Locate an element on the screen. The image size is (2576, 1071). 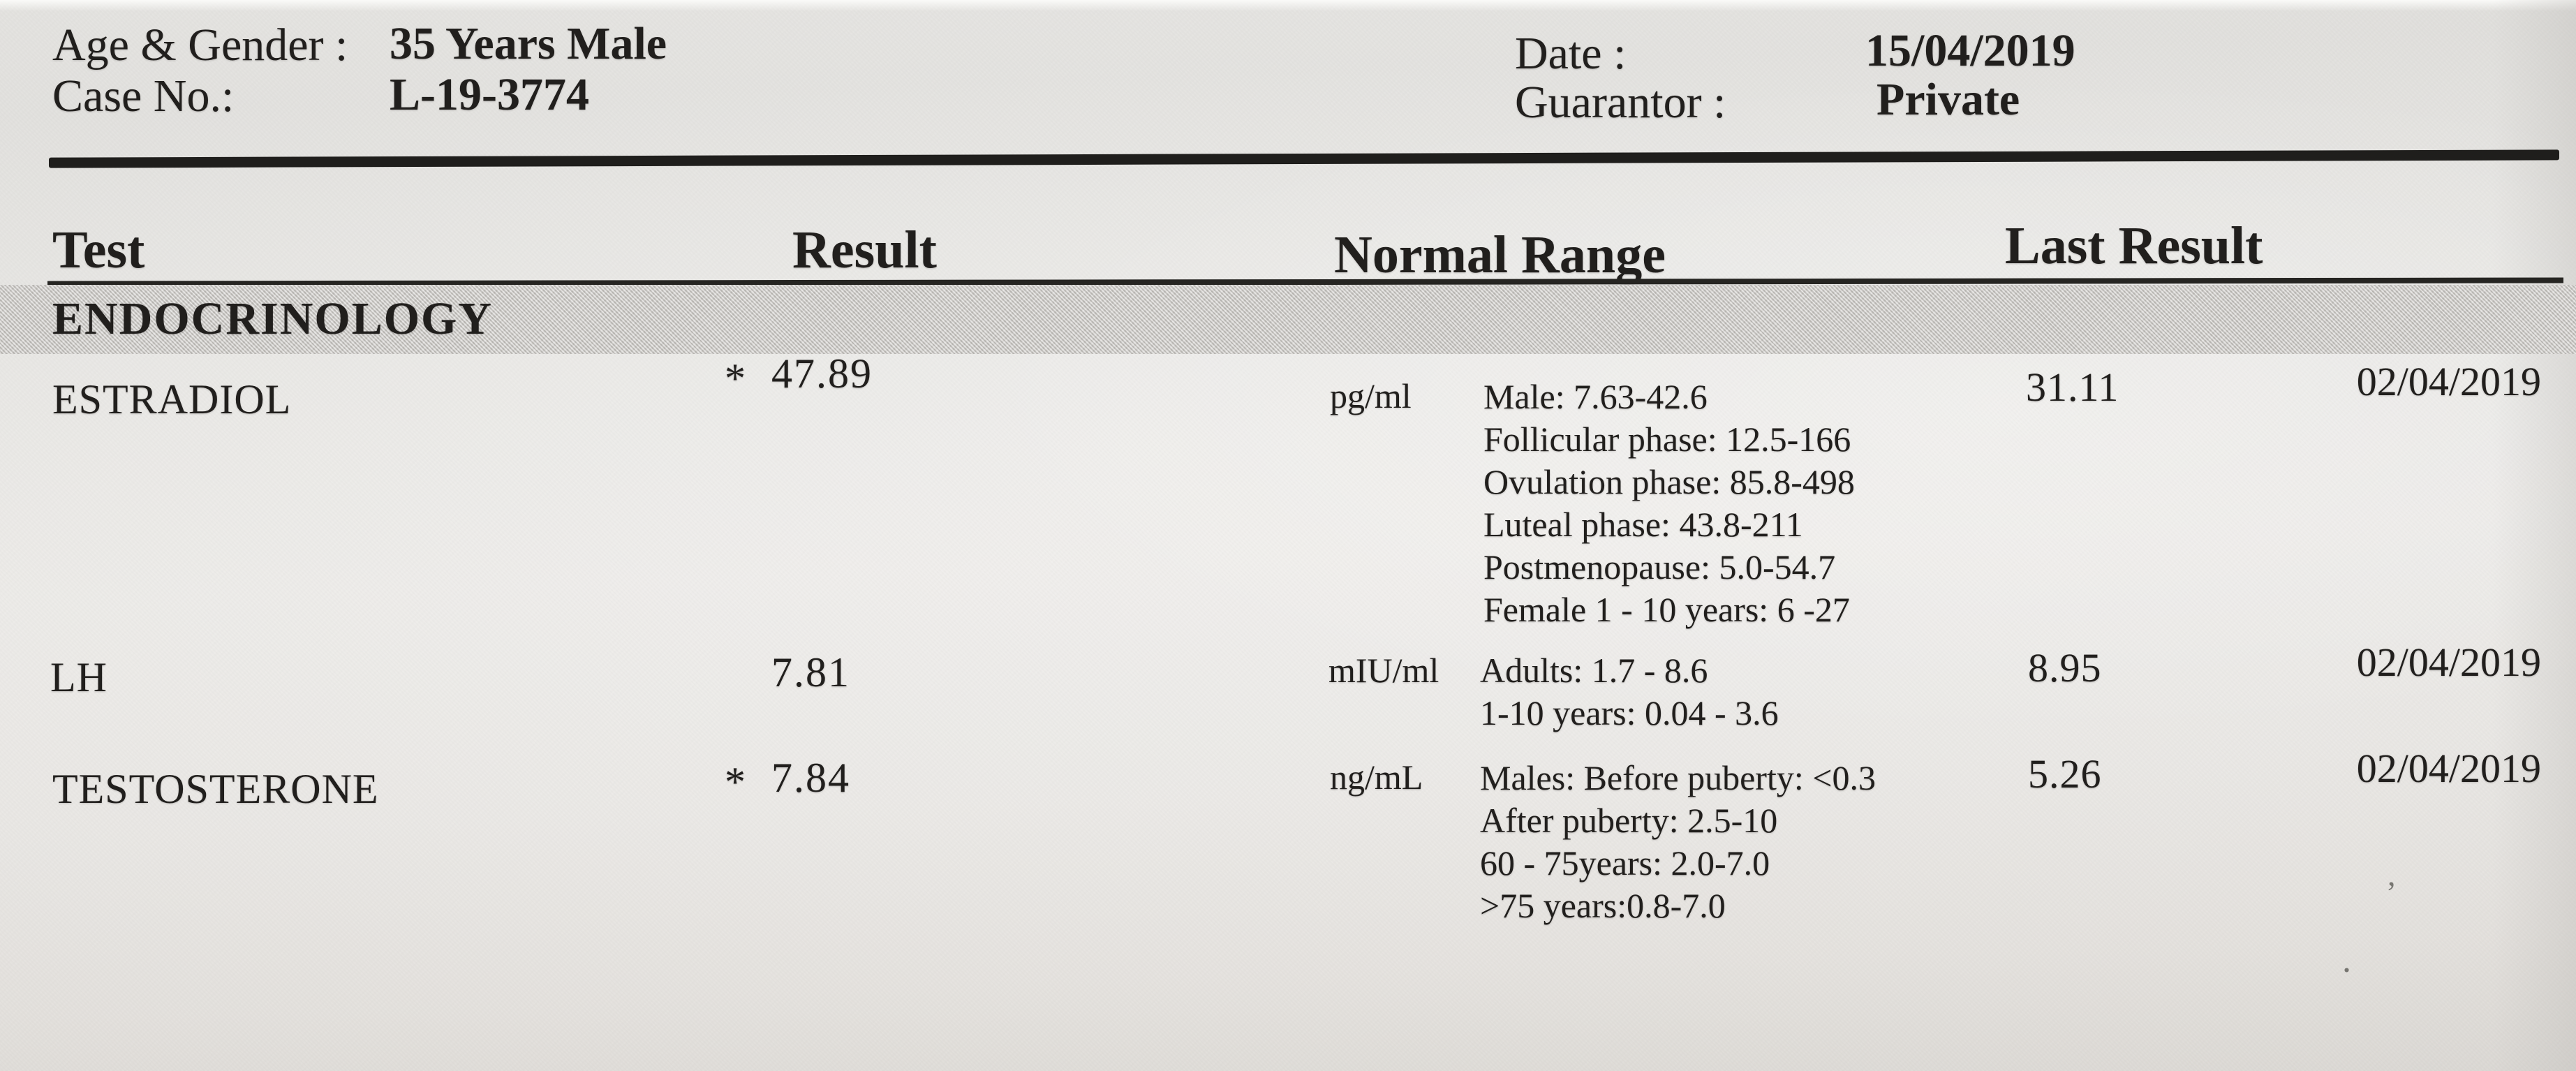
header-divider-rule is located at coordinates (1304, 158).